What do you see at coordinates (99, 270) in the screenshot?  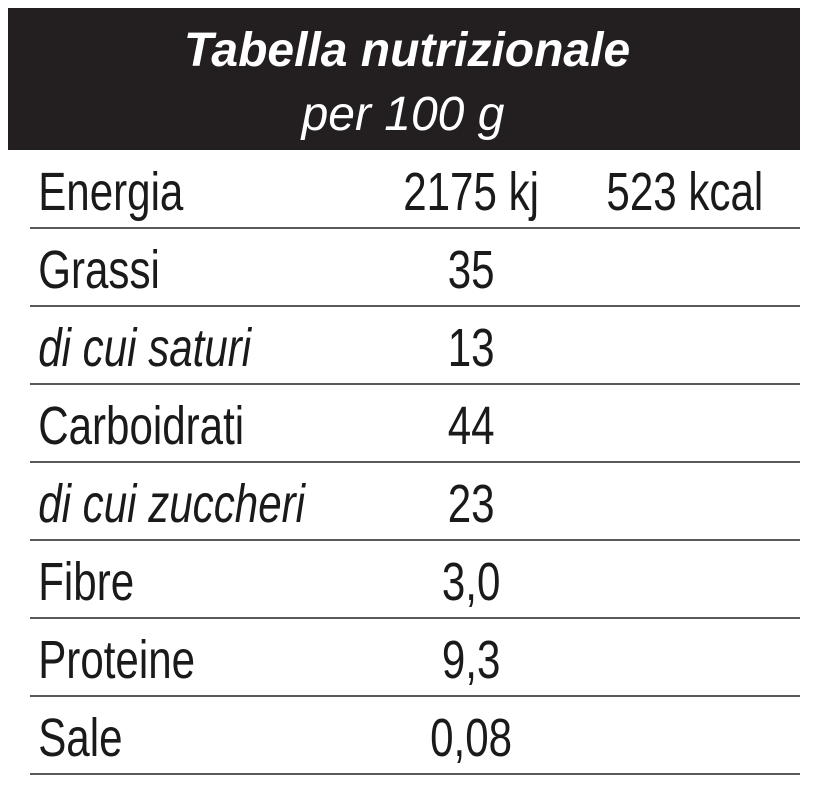 I see `row-label: Grassi` at bounding box center [99, 270].